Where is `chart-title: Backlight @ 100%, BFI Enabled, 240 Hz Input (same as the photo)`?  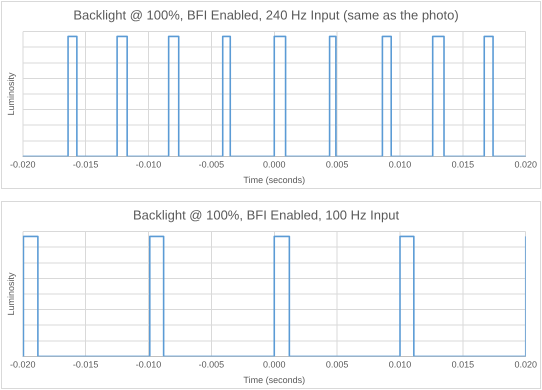
chart-title: Backlight @ 100%, BFI Enabled, 240 Hz Input (same as the photo) is located at coordinates (266, 14).